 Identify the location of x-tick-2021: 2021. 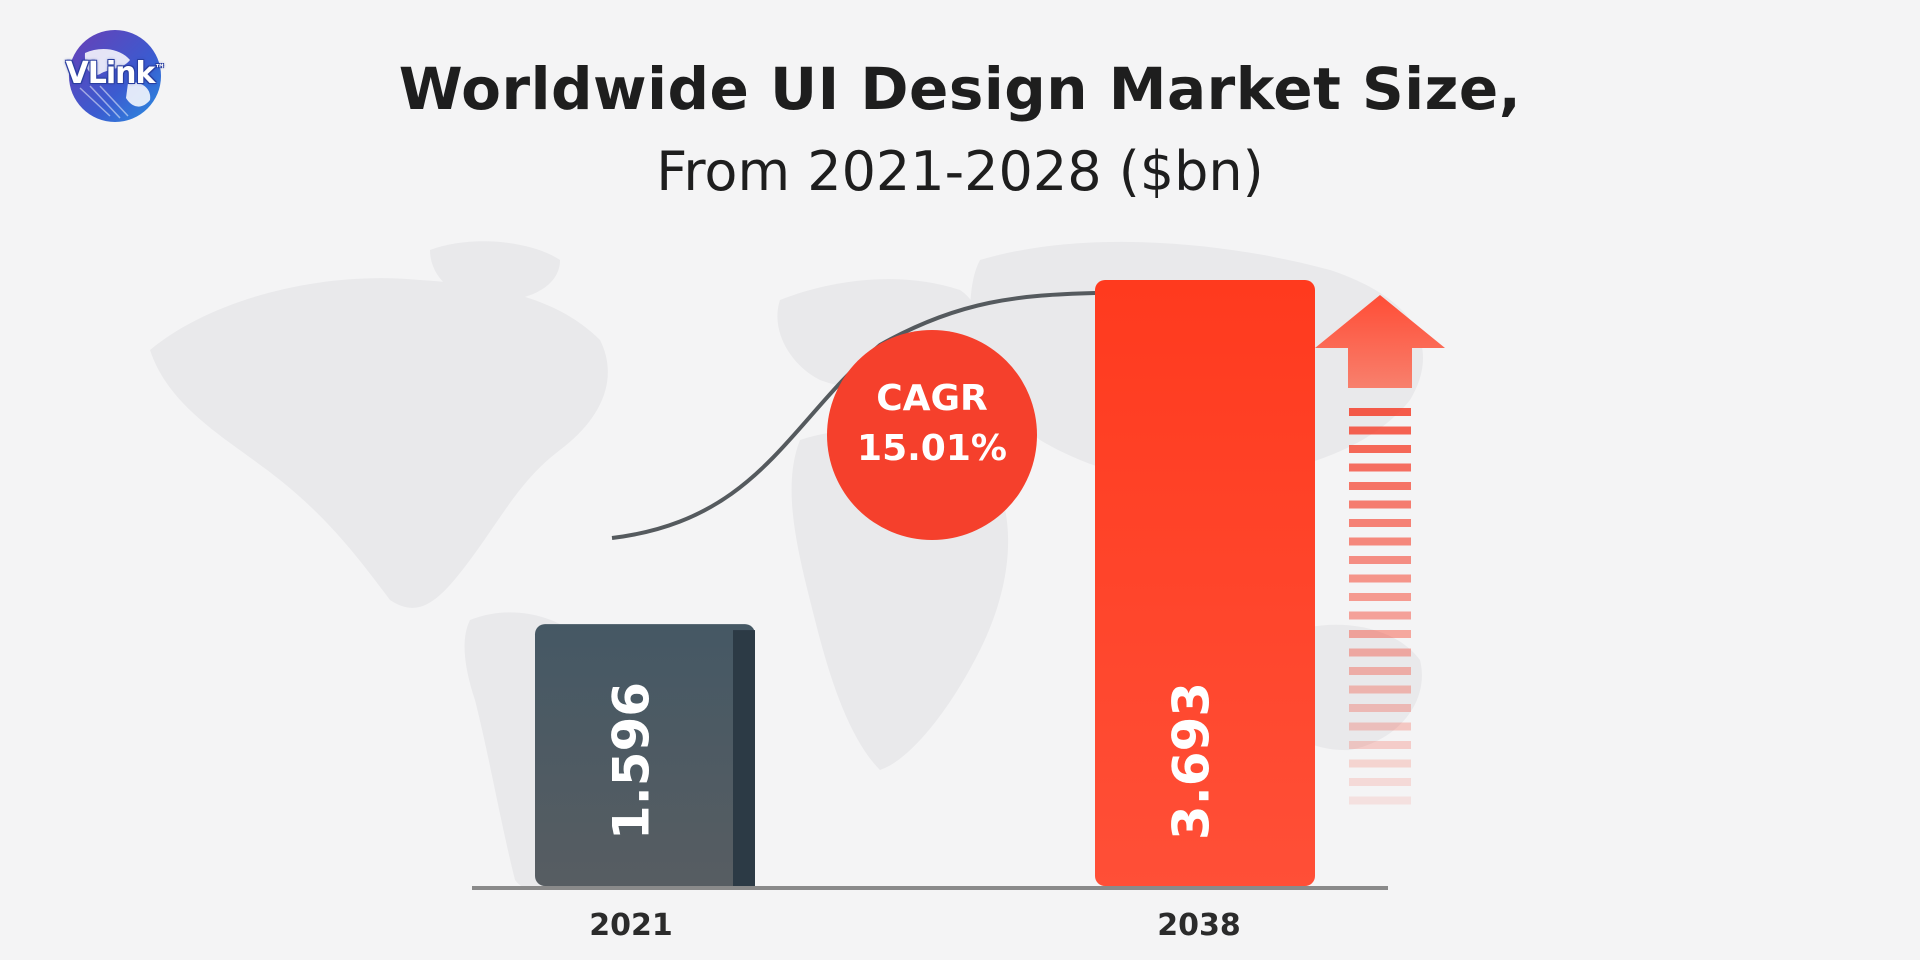
(631, 925).